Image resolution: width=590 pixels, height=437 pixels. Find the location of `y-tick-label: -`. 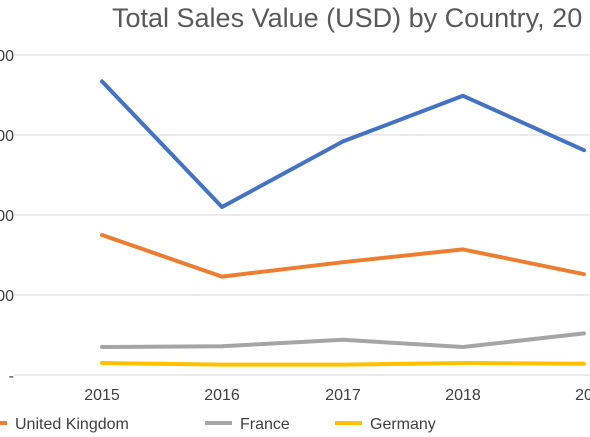

y-tick-label: - is located at coordinates (11, 376).